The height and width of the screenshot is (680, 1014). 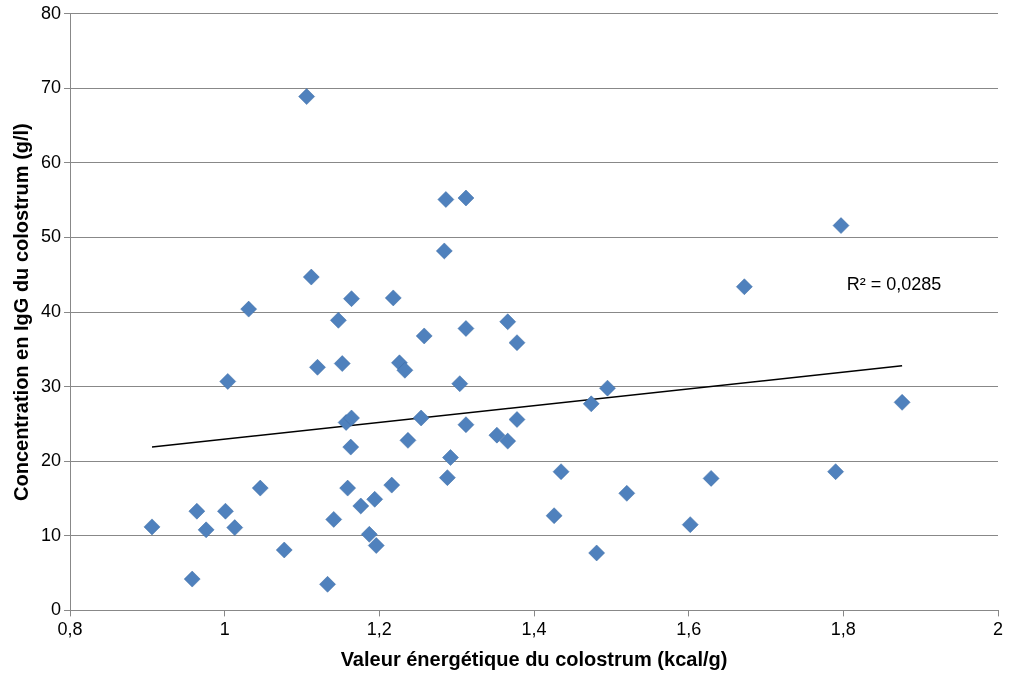 I want to click on x-tick-label: 1, so click(x=224, y=629).